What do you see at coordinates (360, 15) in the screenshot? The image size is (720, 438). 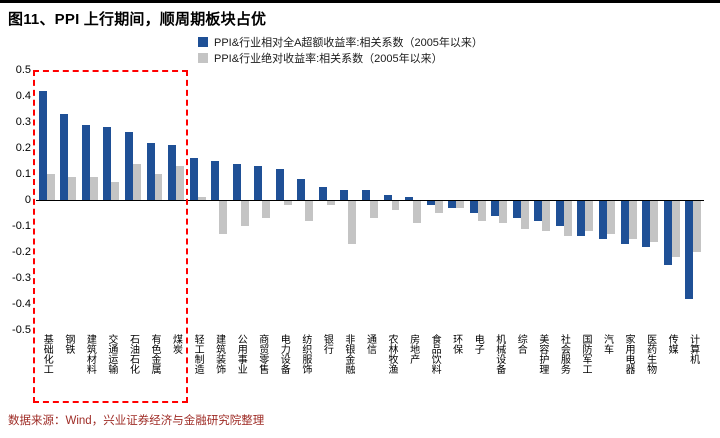 I see `figure-header: 图11、PPI 上行期间，顺周期板块占优` at bounding box center [360, 15].